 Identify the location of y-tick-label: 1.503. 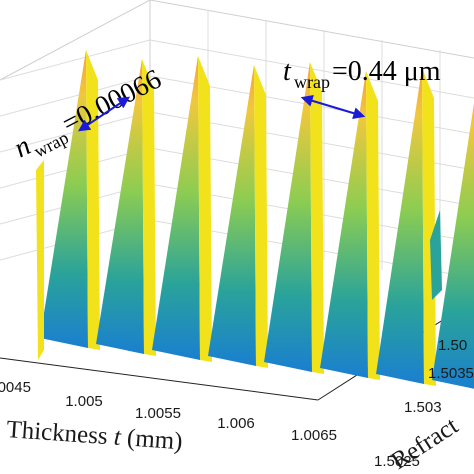
(423, 407).